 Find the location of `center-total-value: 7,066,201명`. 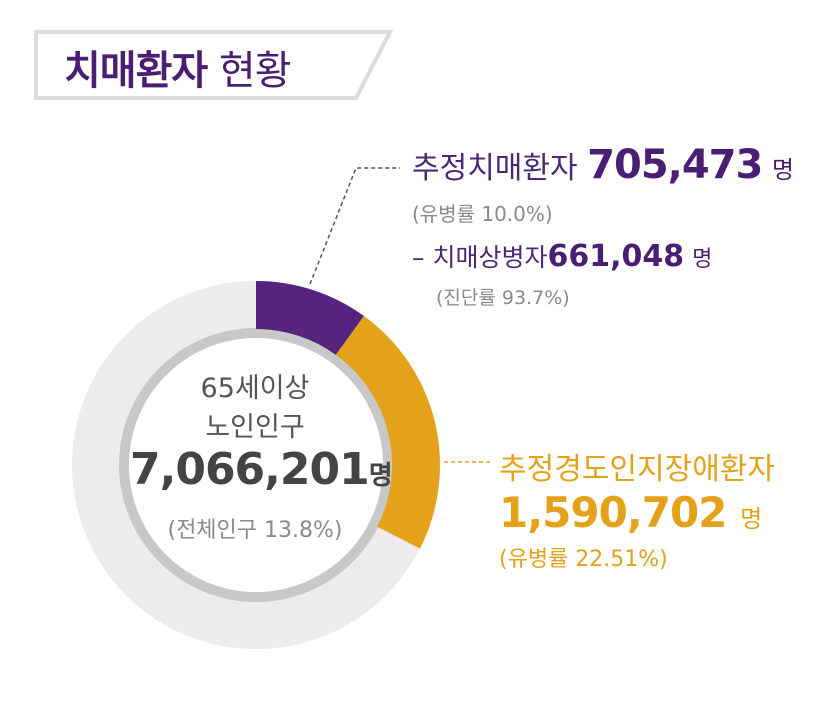

center-total-value: 7,066,201명 is located at coordinates (261, 469).